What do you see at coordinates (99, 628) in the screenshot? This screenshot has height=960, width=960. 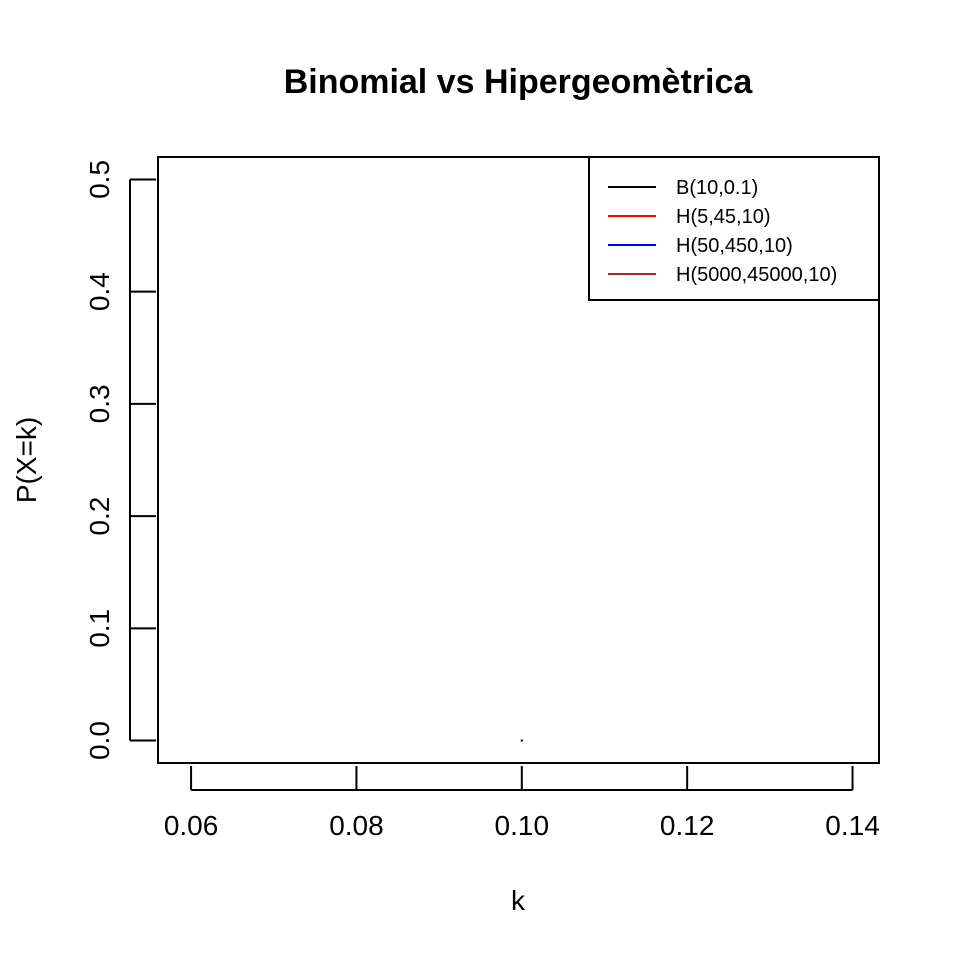 I see `y-tick-label: 0.1` at bounding box center [99, 628].